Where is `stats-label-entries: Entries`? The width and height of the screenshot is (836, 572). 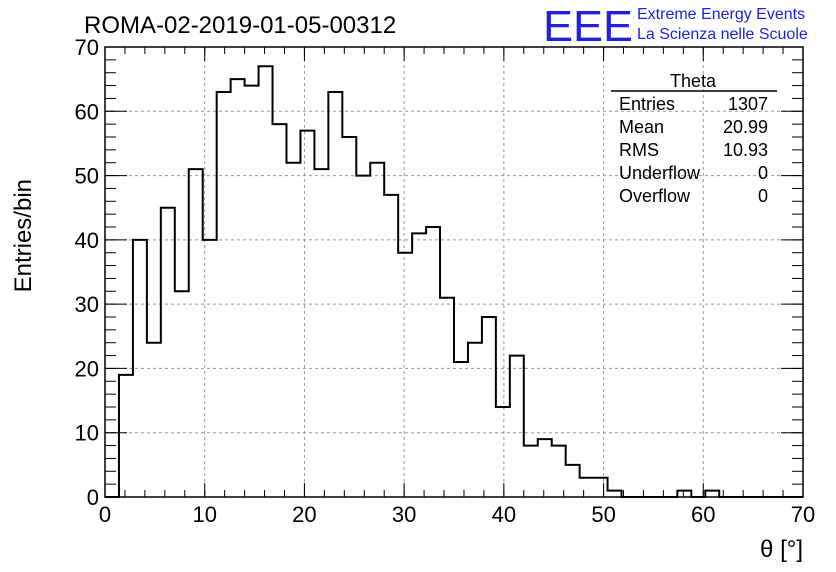 stats-label-entries: Entries is located at coordinates (647, 104).